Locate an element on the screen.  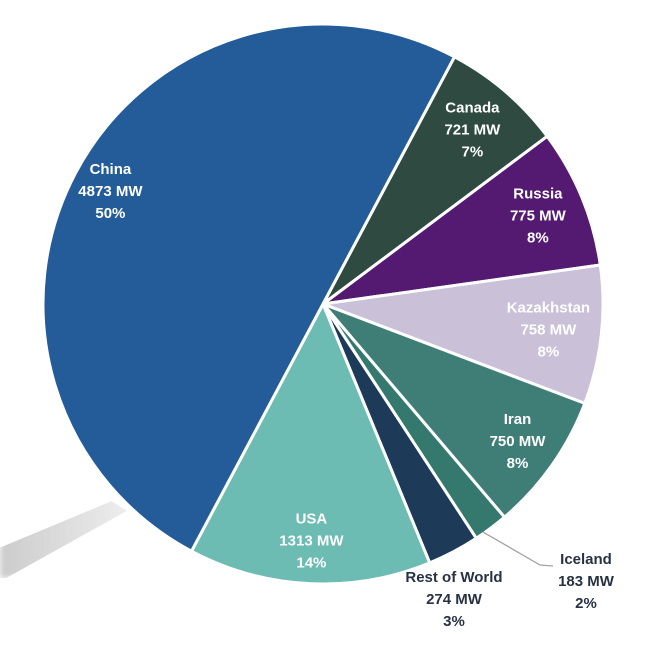
pie-slice-russia is located at coordinates (461, 220).